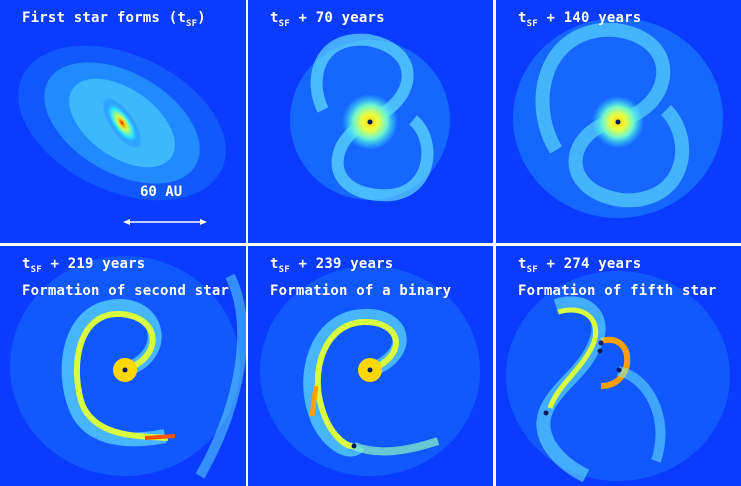 The width and height of the screenshot is (741, 486). What do you see at coordinates (114, 19) in the screenshot?
I see `panel-1-time-label: First star forms (tSF)` at bounding box center [114, 19].